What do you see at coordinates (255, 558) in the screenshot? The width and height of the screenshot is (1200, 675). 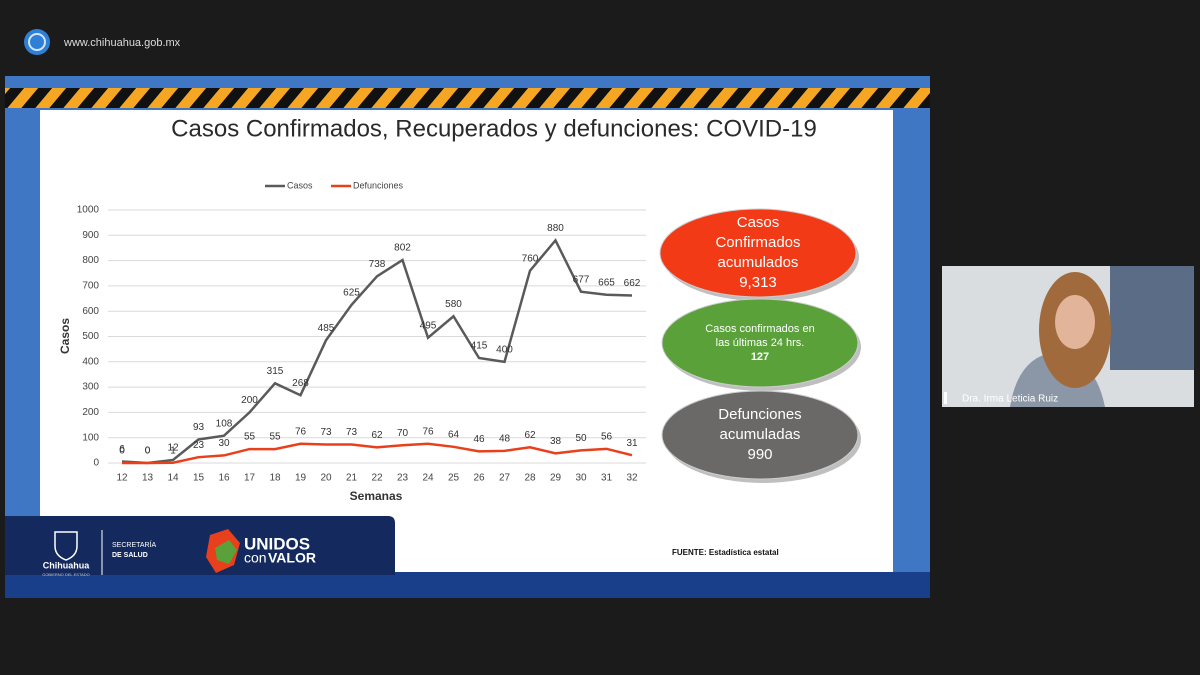 I see `slogan-2: con` at bounding box center [255, 558].